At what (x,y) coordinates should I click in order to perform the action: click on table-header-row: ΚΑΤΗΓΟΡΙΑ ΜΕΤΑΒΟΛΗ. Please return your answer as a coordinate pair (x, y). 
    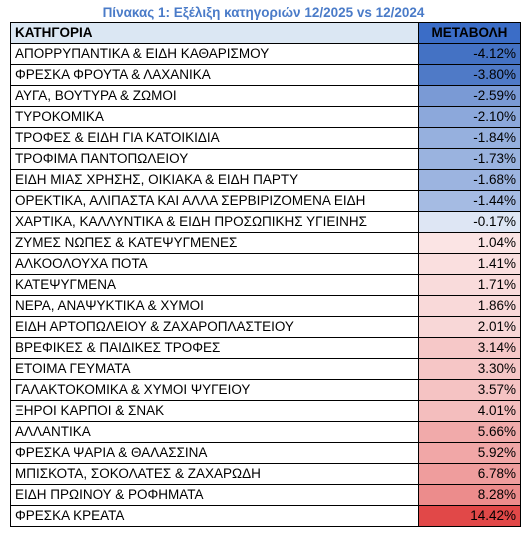
    Looking at the image, I should click on (265, 33).